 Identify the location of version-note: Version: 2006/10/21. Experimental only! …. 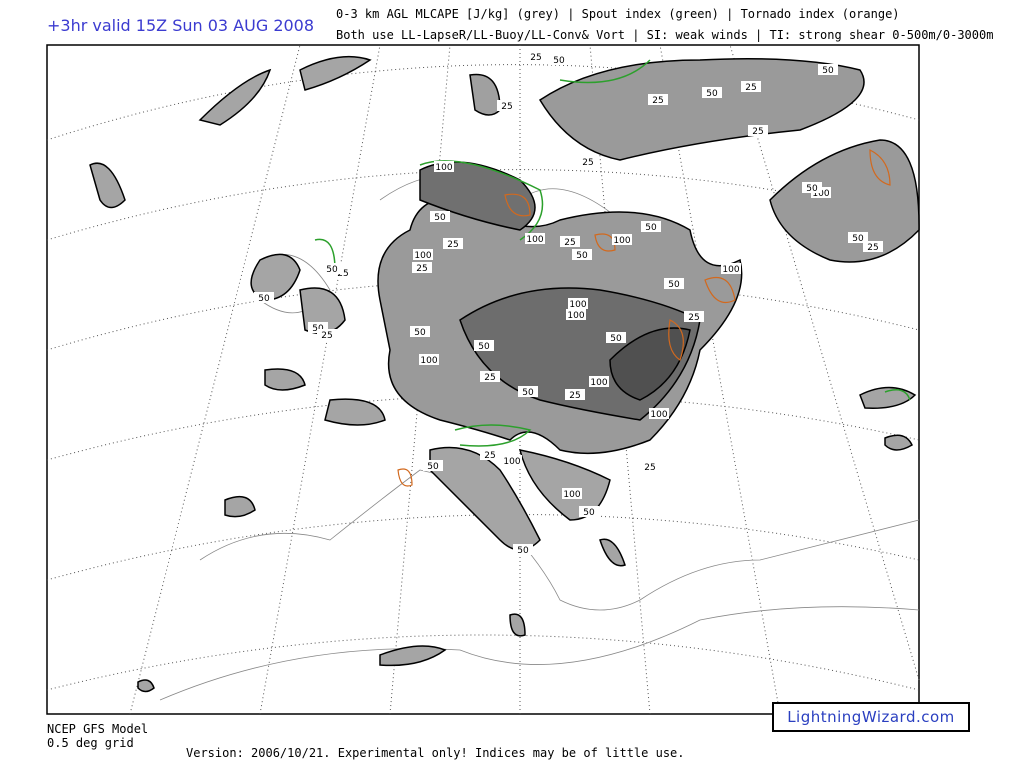
(435, 753).